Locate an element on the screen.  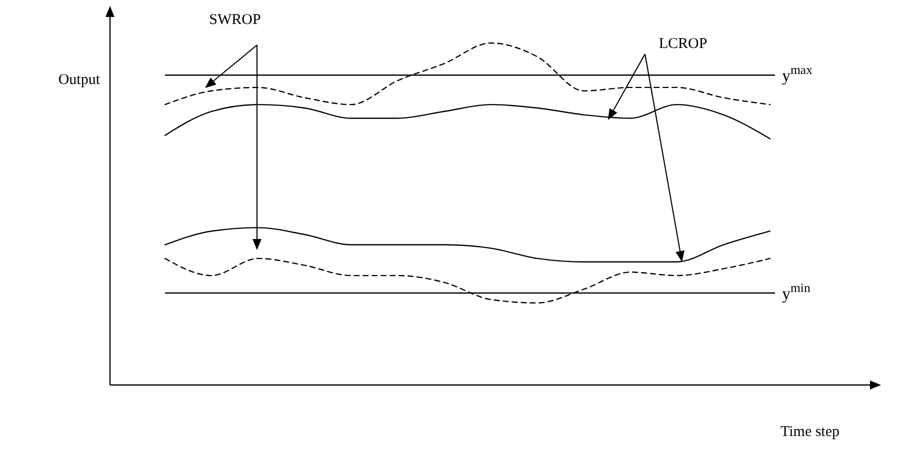
text: SWROP is located at coordinates (235, 20).